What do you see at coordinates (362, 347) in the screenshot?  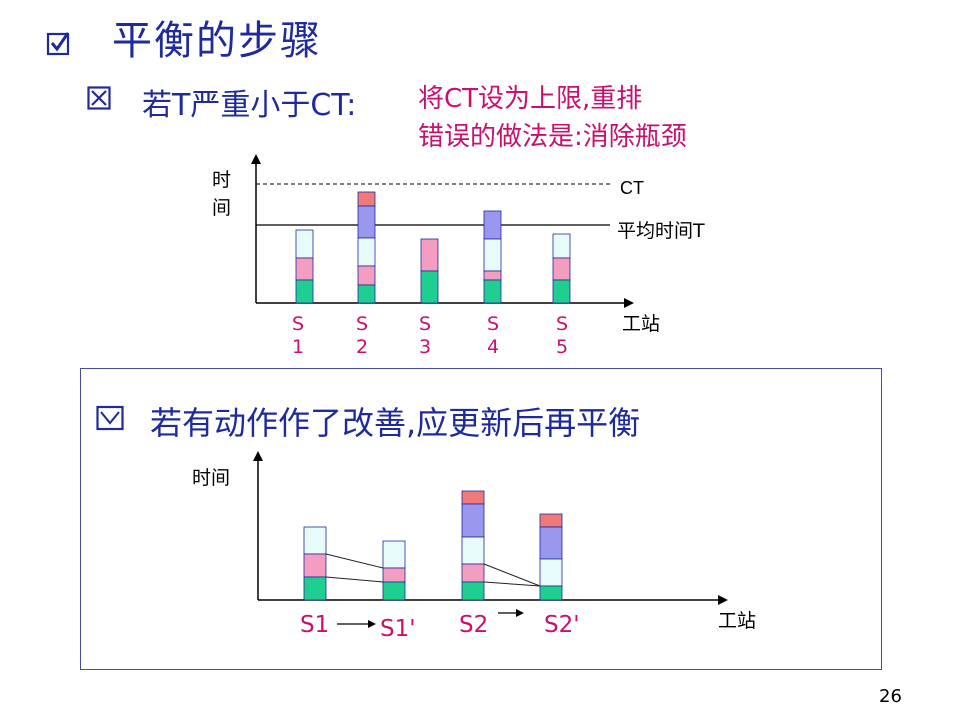 I see `chart1-station-s2-b: 2` at bounding box center [362, 347].